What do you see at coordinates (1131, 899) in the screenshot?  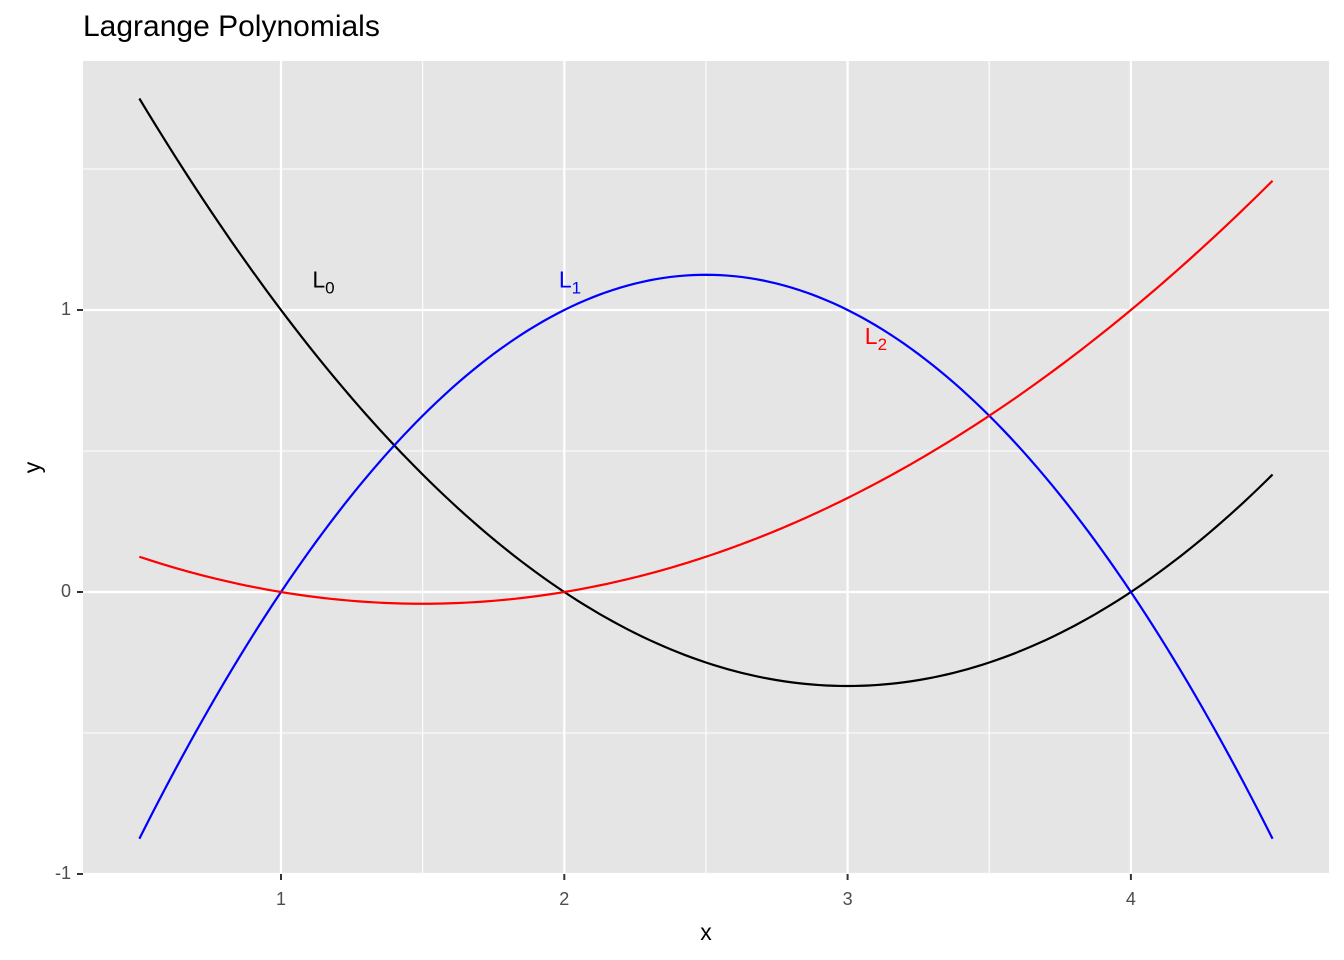 I see `x-tick-label: 4` at bounding box center [1131, 899].